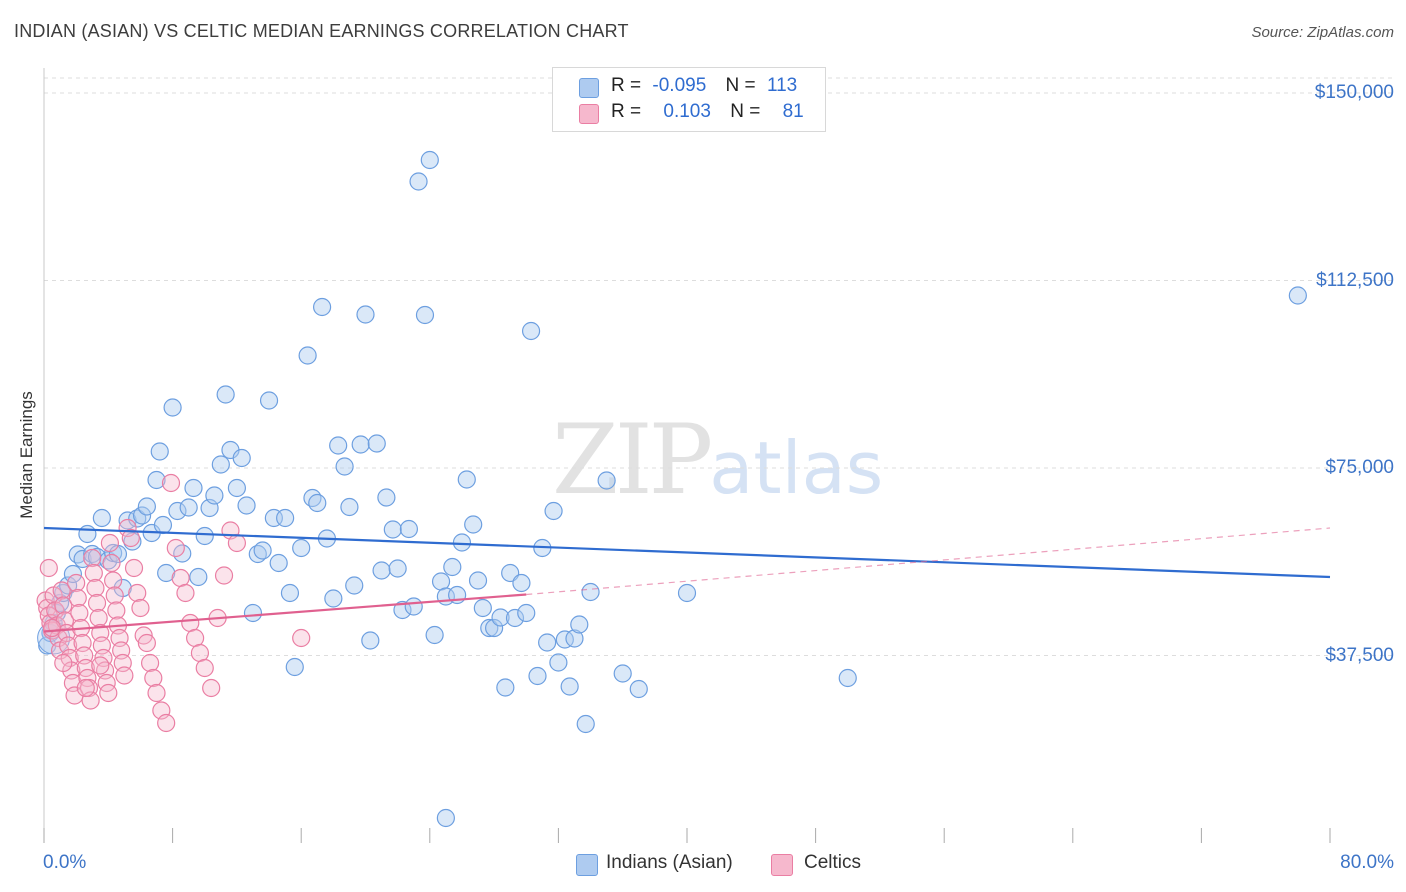 This screenshot has width=1406, height=892. I want to click on legend-r-value: 0.103, so click(687, 111).